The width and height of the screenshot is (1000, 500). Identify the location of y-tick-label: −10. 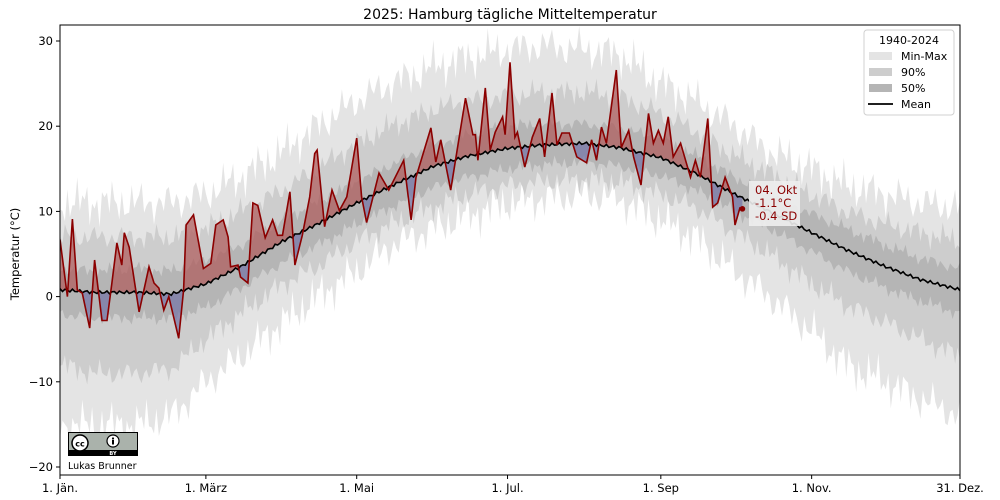
(41, 382).